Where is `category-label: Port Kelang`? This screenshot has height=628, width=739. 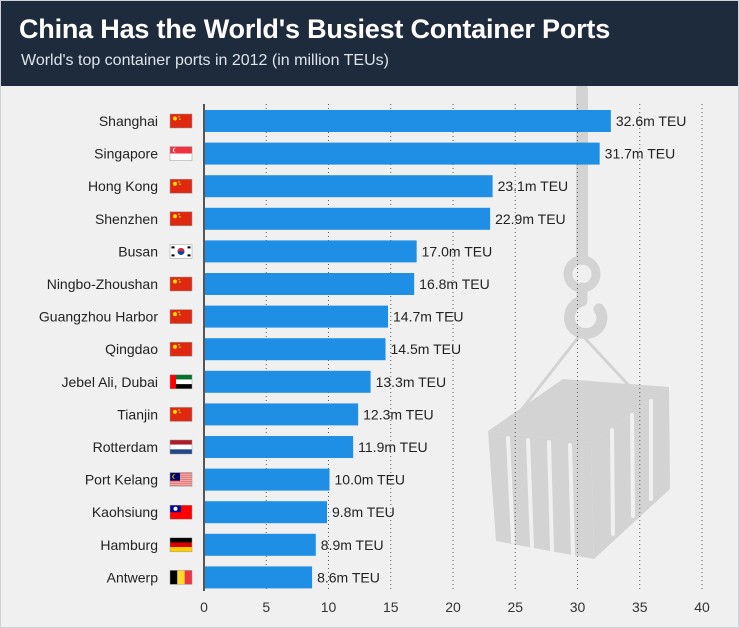 category-label: Port Kelang is located at coordinates (121, 480).